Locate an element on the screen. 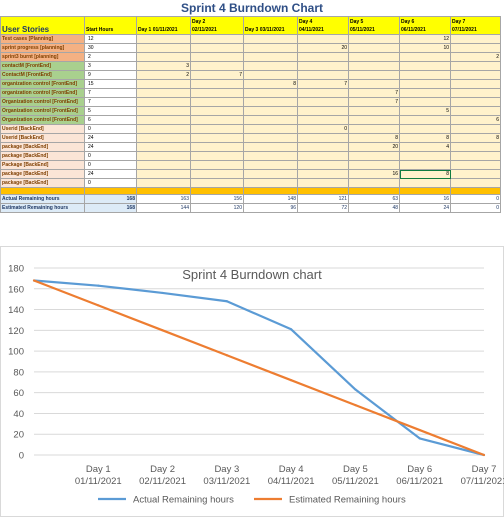  start-hours-cell: 7 is located at coordinates (110, 102).